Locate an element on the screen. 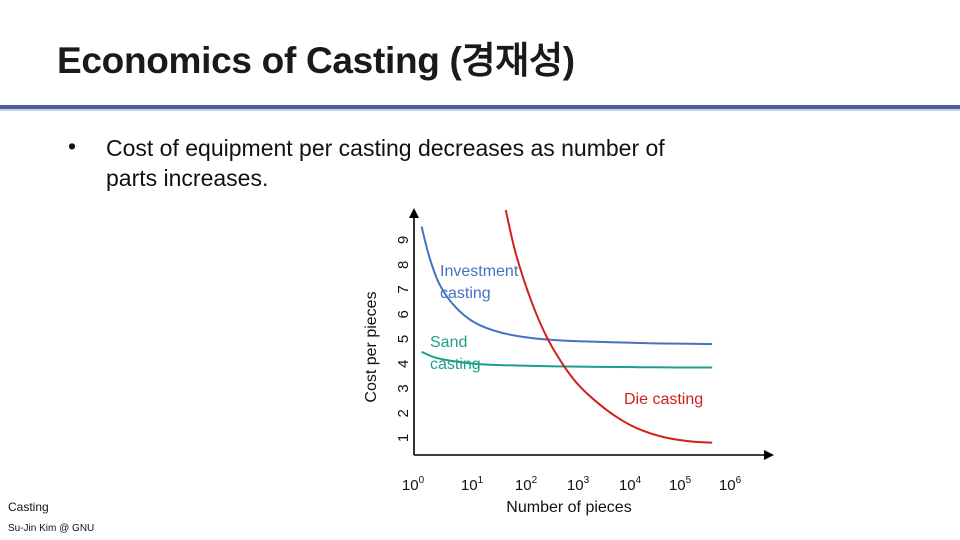 The width and height of the screenshot is (960, 540). x-axis-label: Number of pieces is located at coordinates (568, 507).